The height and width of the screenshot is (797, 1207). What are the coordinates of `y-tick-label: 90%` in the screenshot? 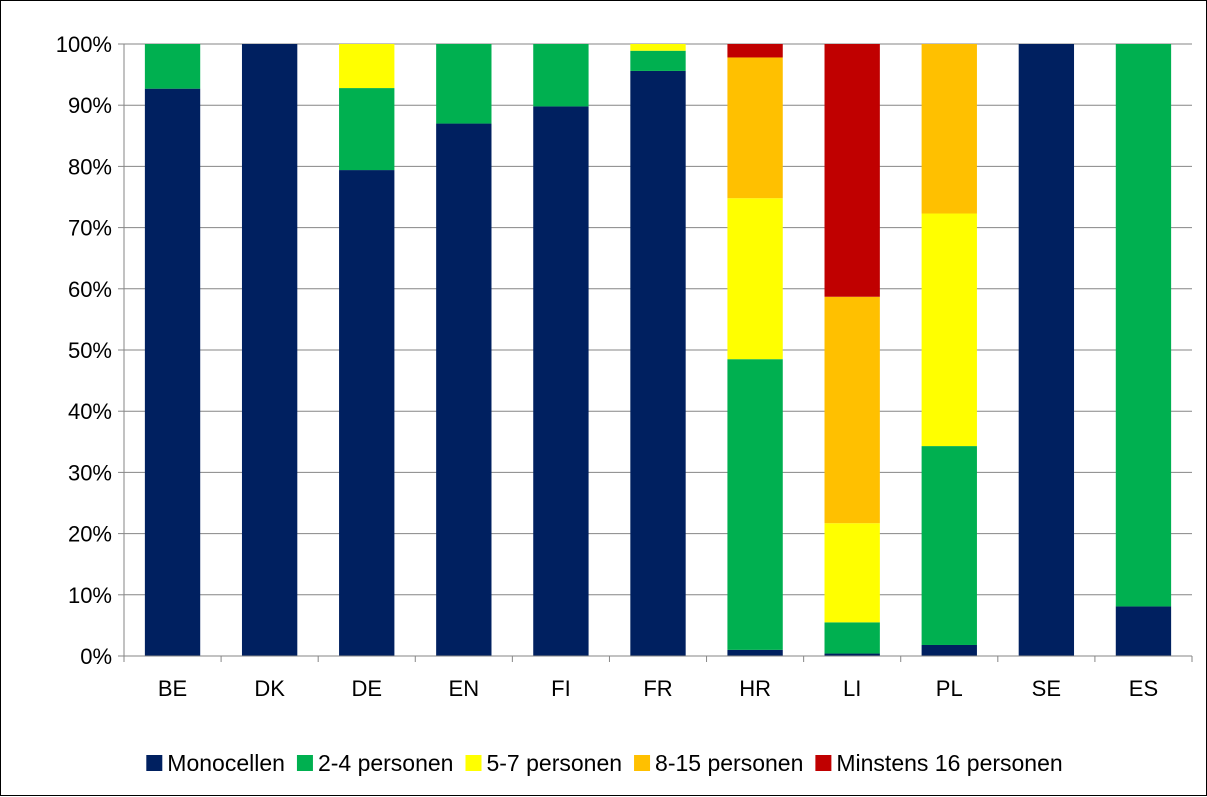 It's located at (90, 105).